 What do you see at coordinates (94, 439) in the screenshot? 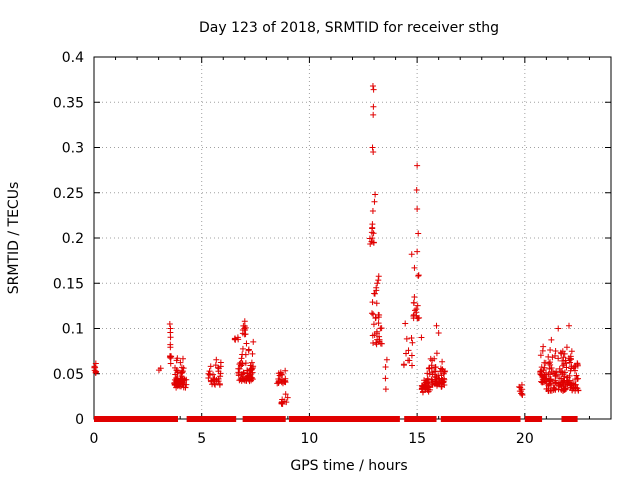
I see `x-tick-label: 0` at bounding box center [94, 439].